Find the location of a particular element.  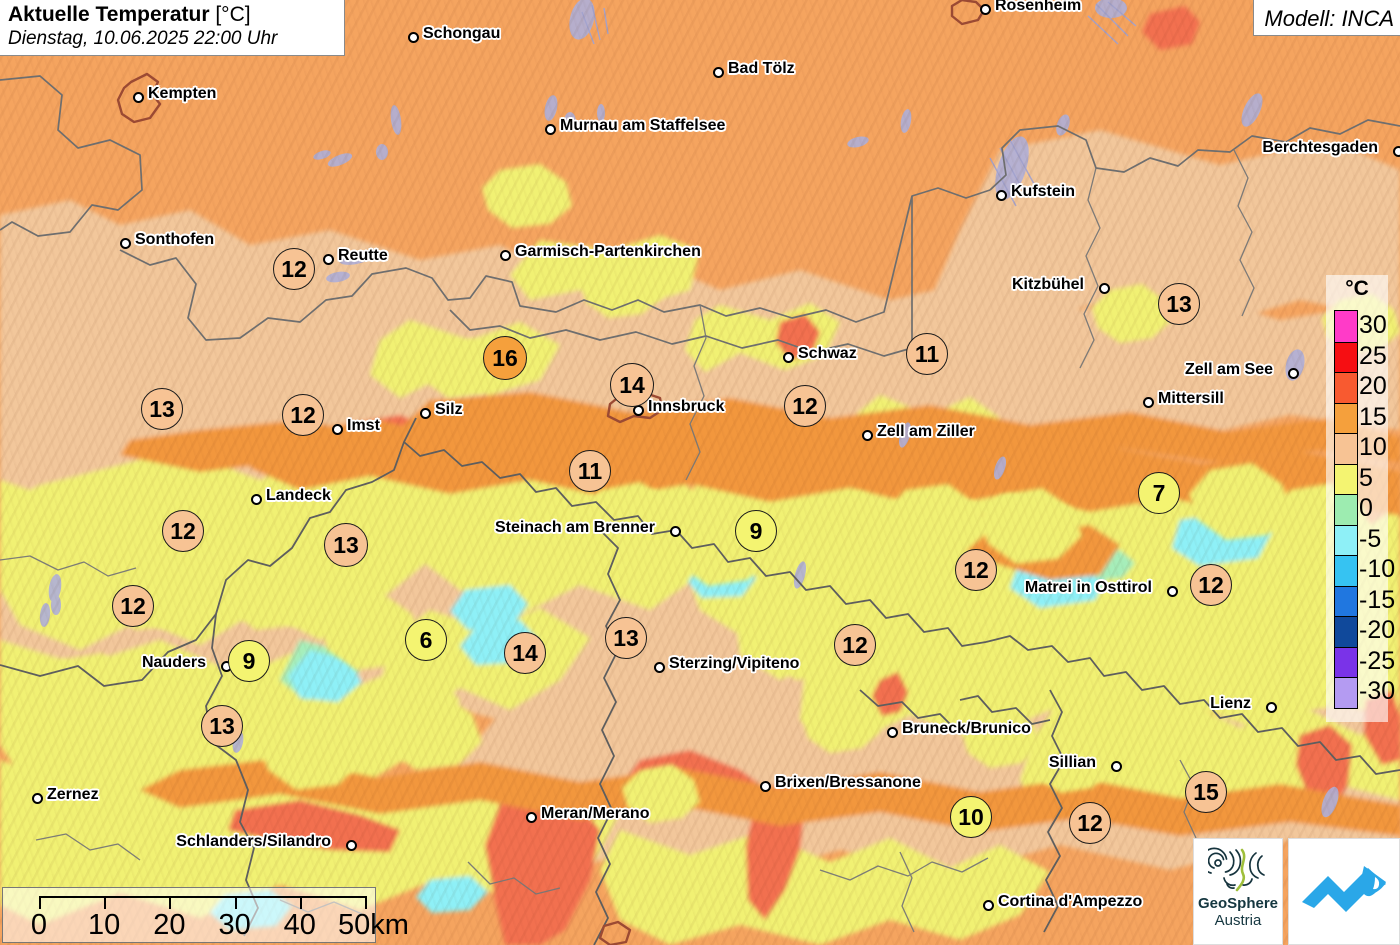

scale-number: 50km is located at coordinates (373, 925).